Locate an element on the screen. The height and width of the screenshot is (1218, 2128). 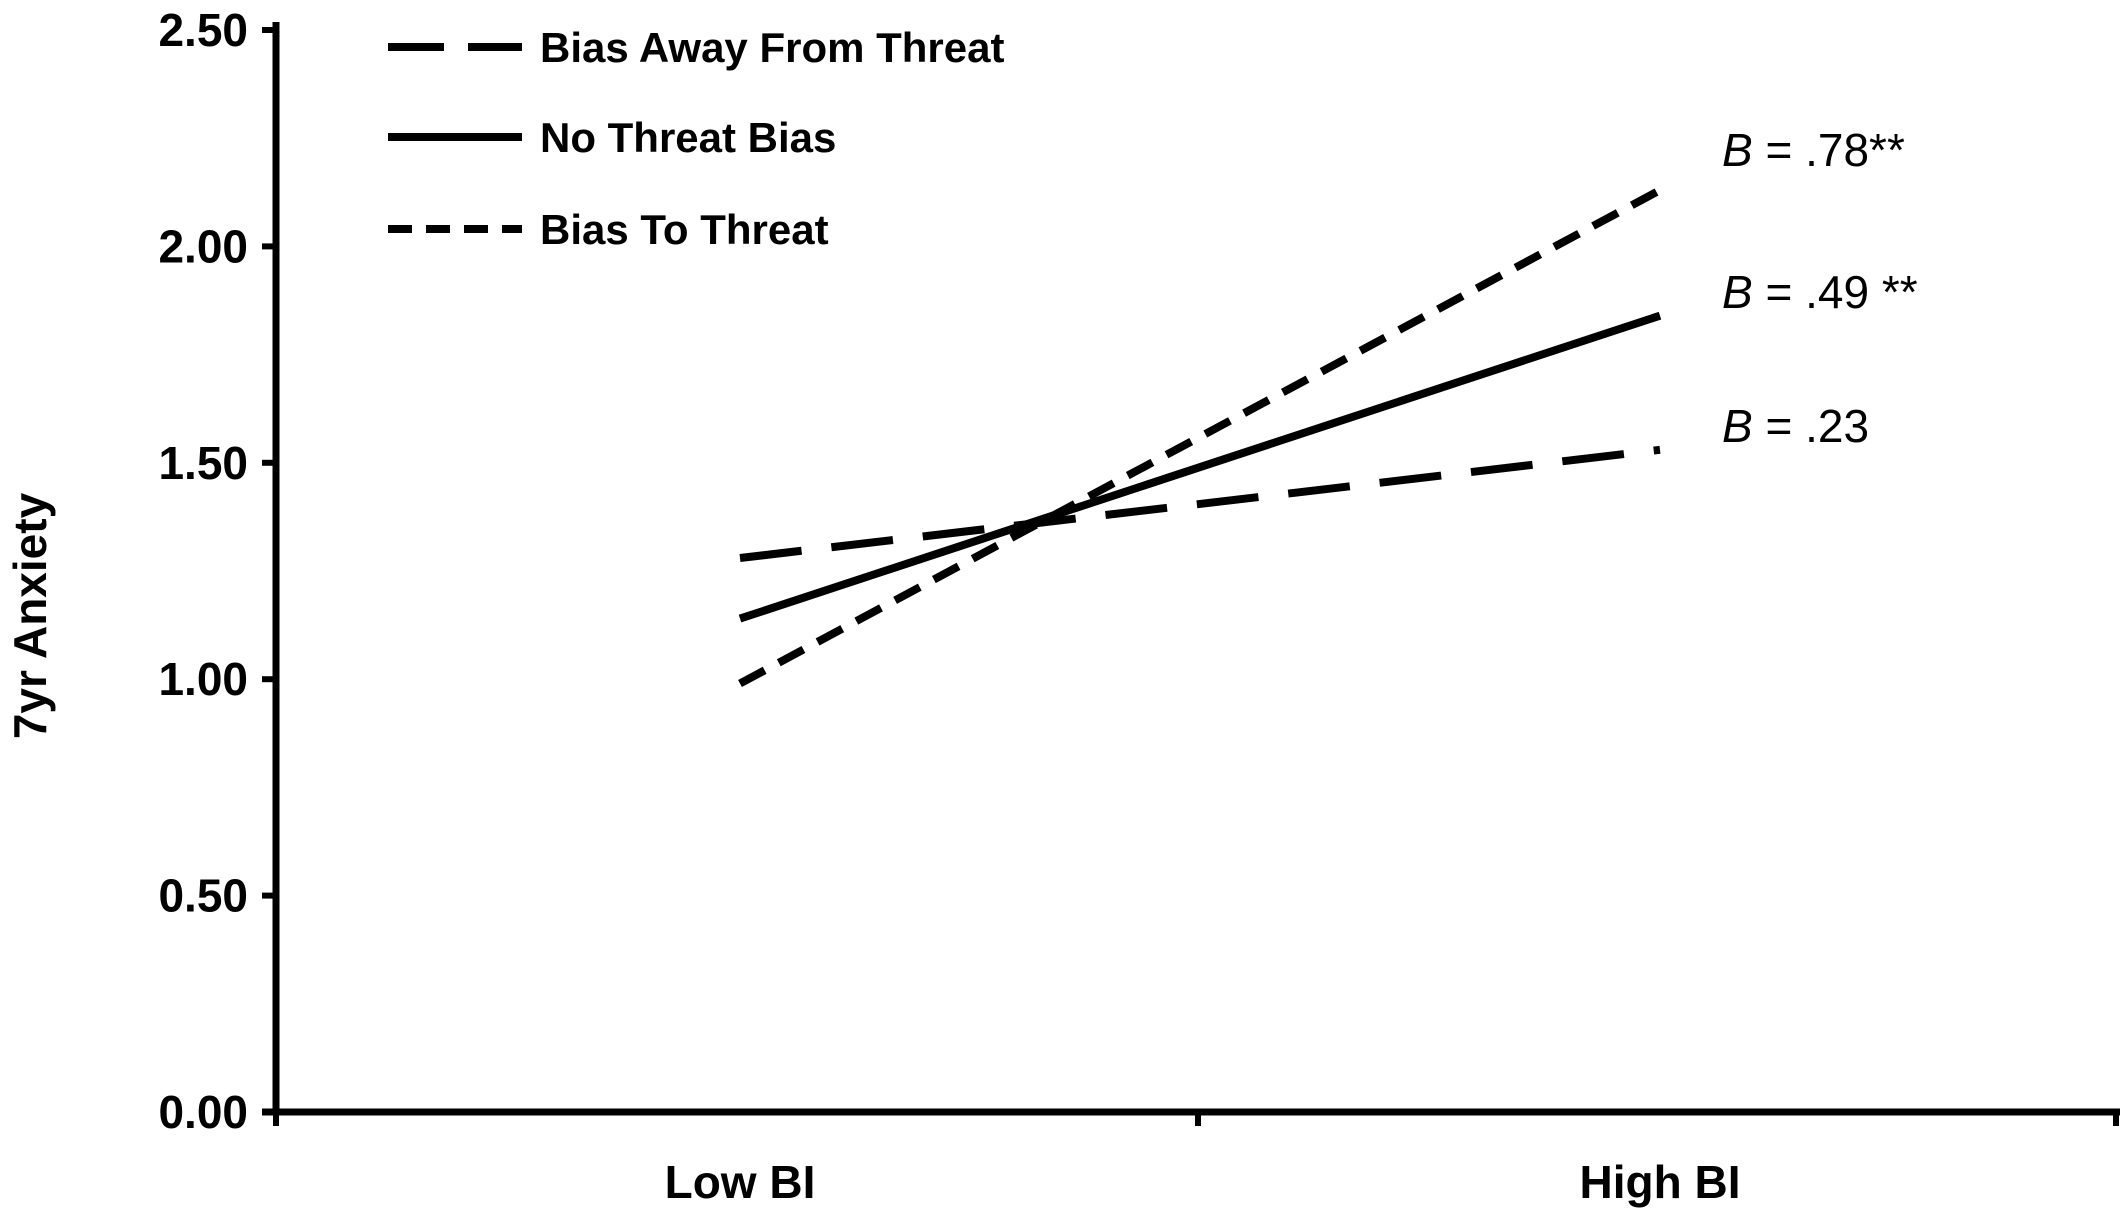
slope-annotations: B = .23 B = .49 ** B = .78** is located at coordinates (1820, 288).